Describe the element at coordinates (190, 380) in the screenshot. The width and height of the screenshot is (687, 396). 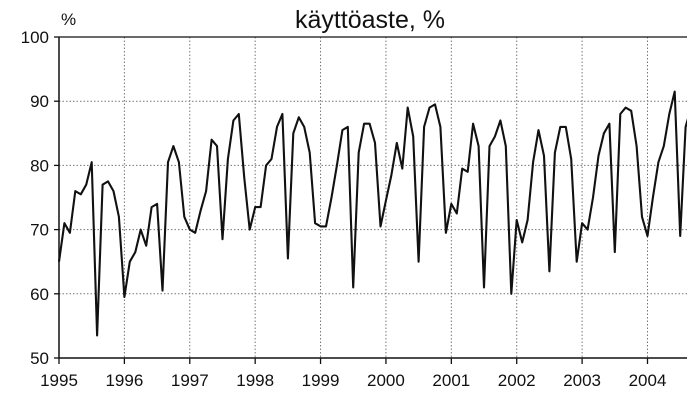
I see `x-tick-label: 1997` at that location.